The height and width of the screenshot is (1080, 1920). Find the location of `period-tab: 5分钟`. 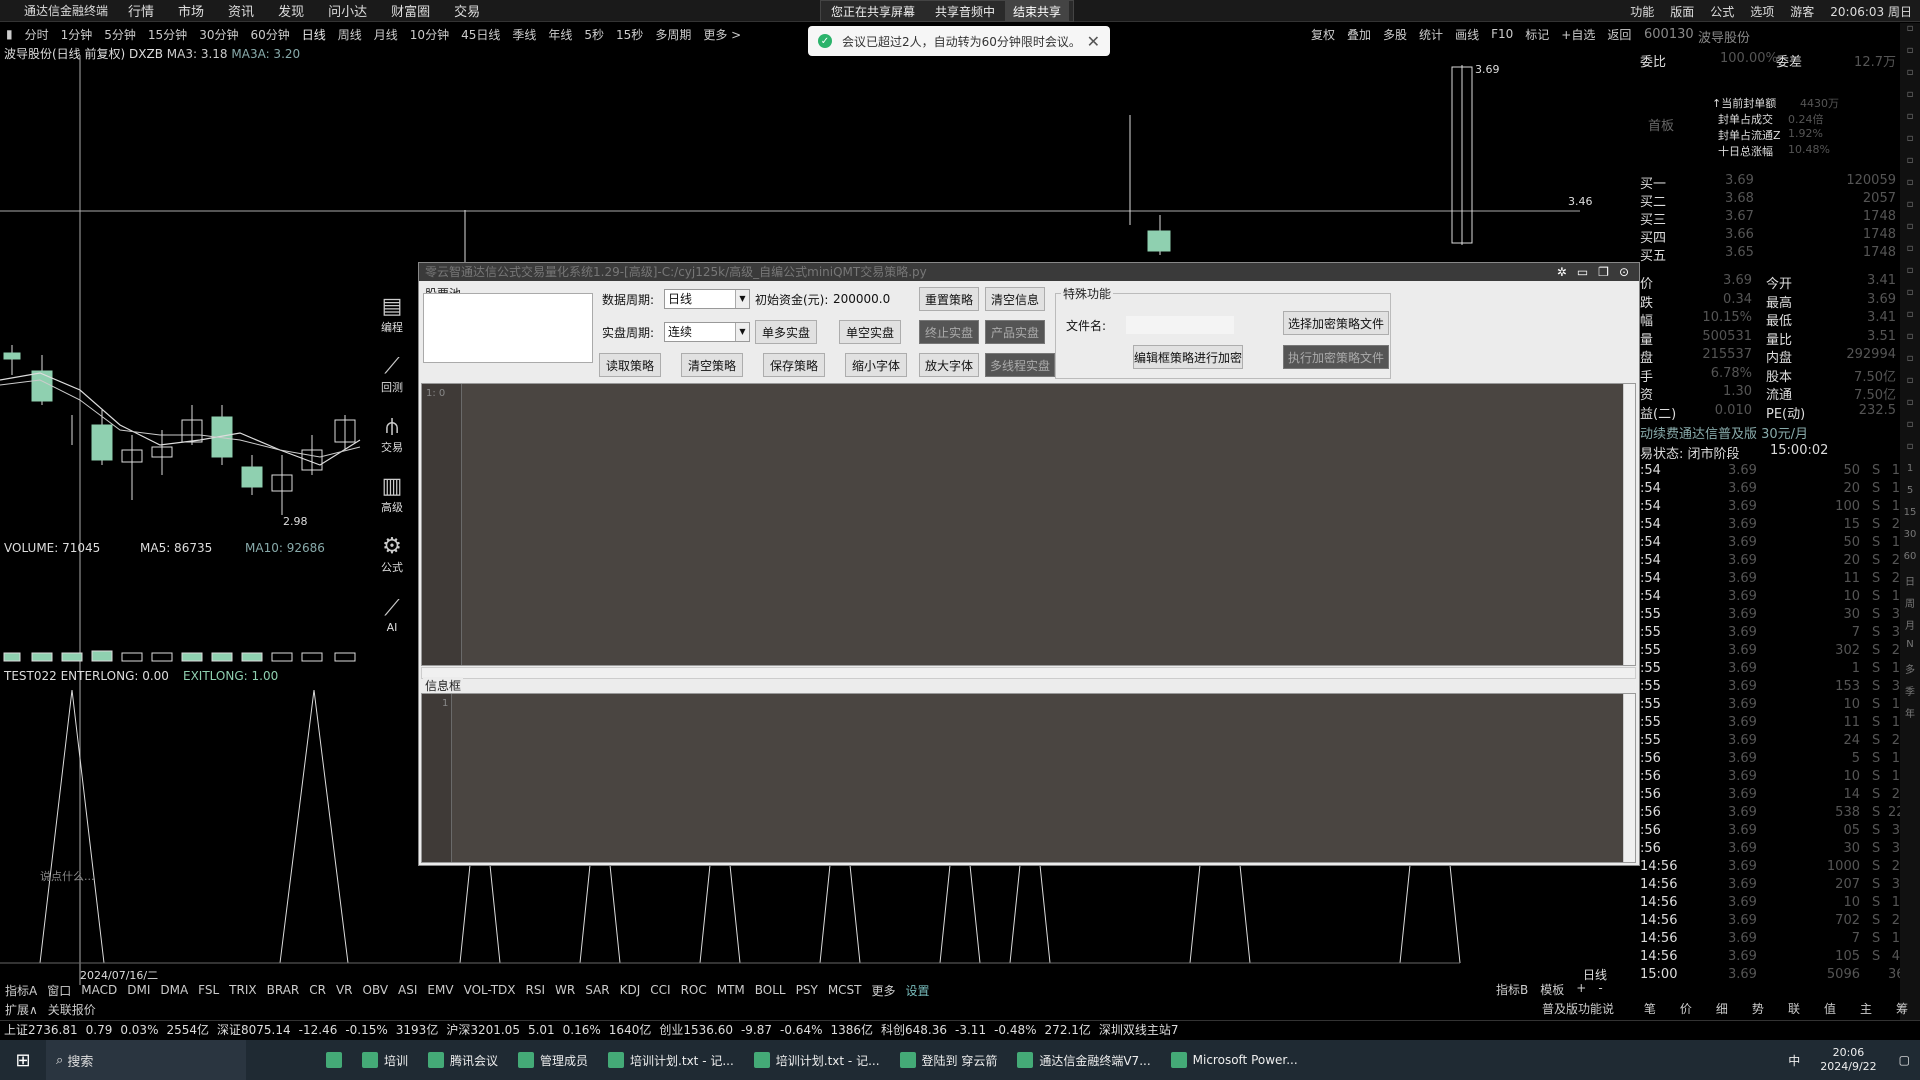

period-tab: 5分钟 is located at coordinates (120, 34).